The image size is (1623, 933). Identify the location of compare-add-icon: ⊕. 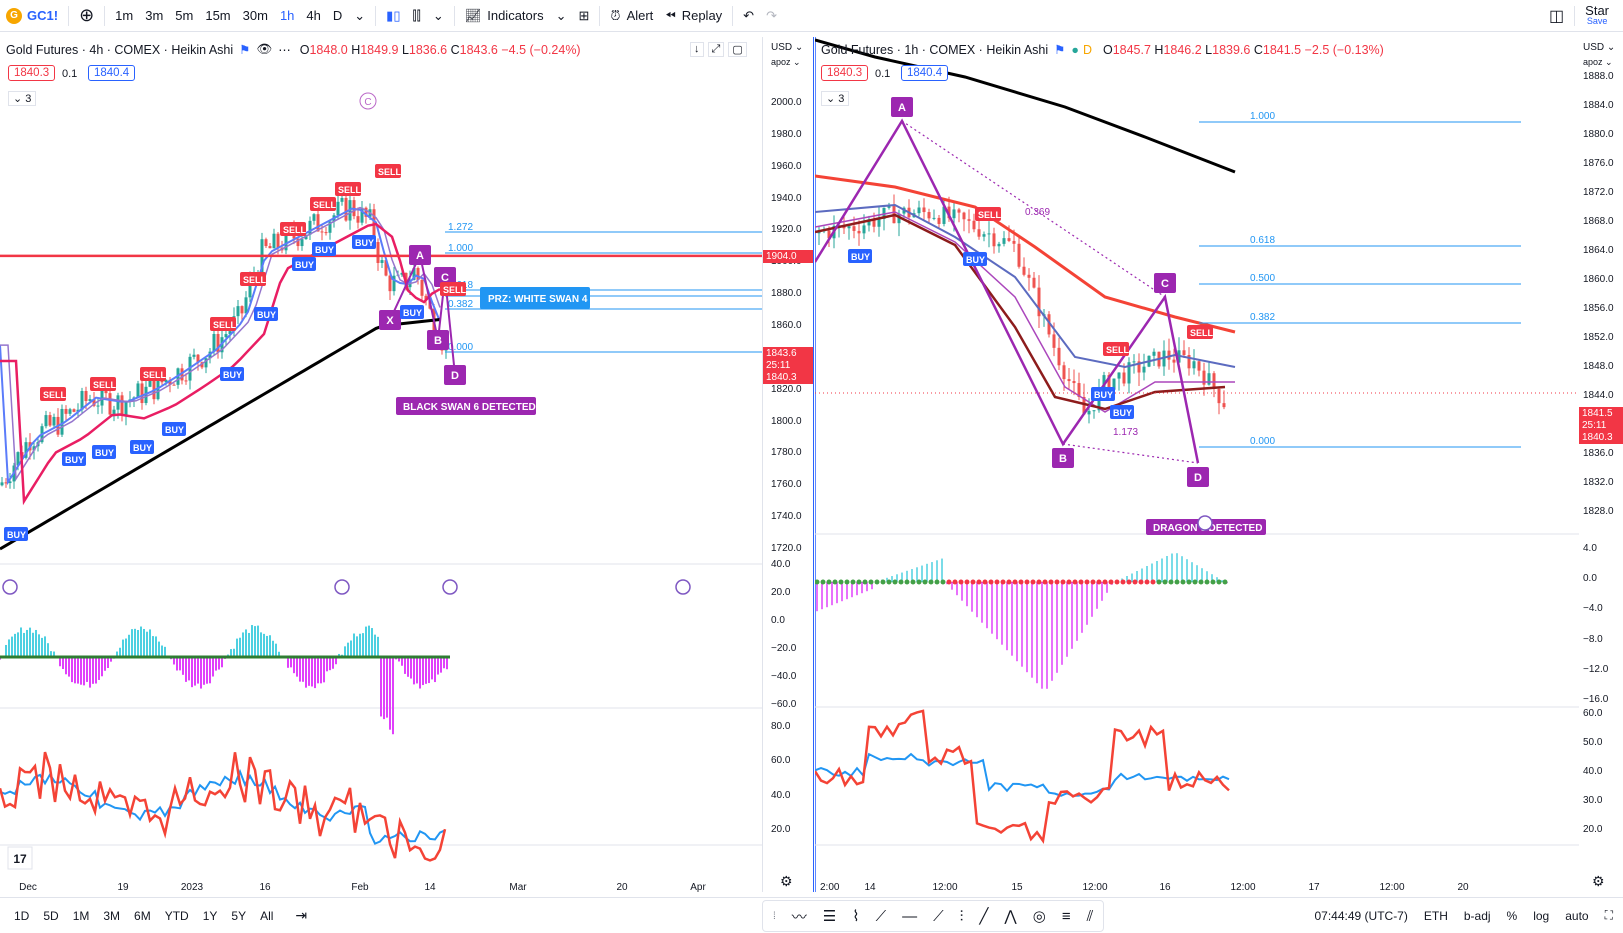
(87, 15).